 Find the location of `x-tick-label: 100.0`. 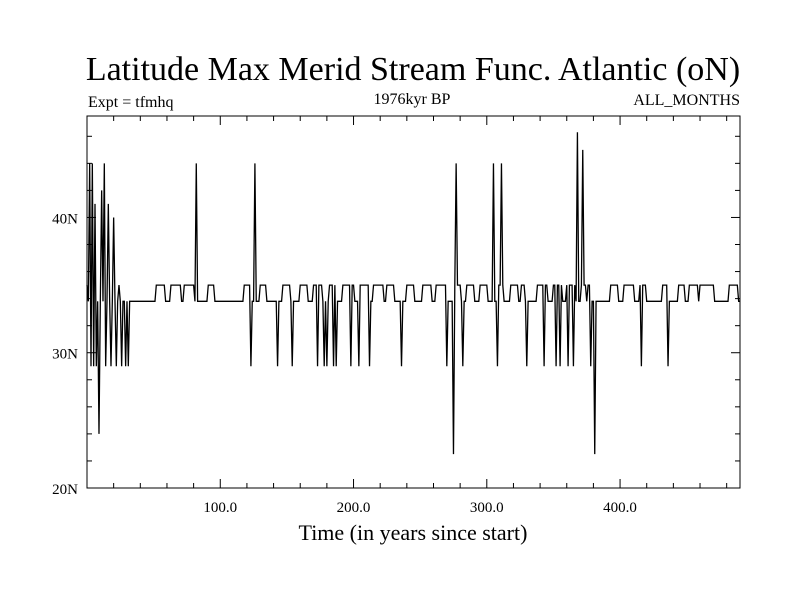

x-tick-label: 100.0 is located at coordinates (220, 508).